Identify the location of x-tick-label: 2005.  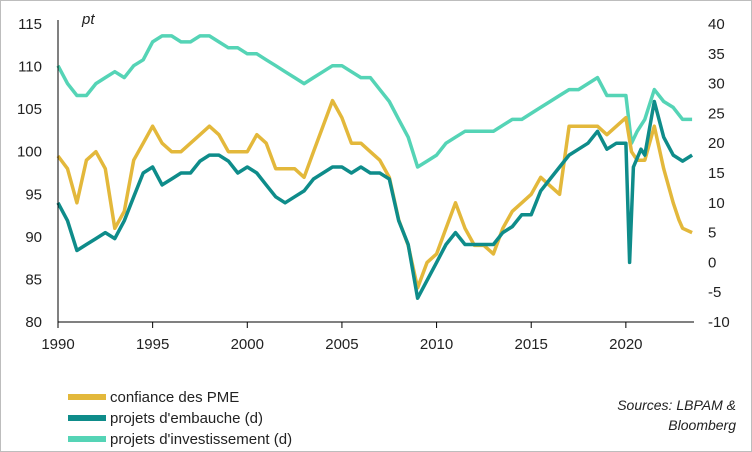
(341, 344).